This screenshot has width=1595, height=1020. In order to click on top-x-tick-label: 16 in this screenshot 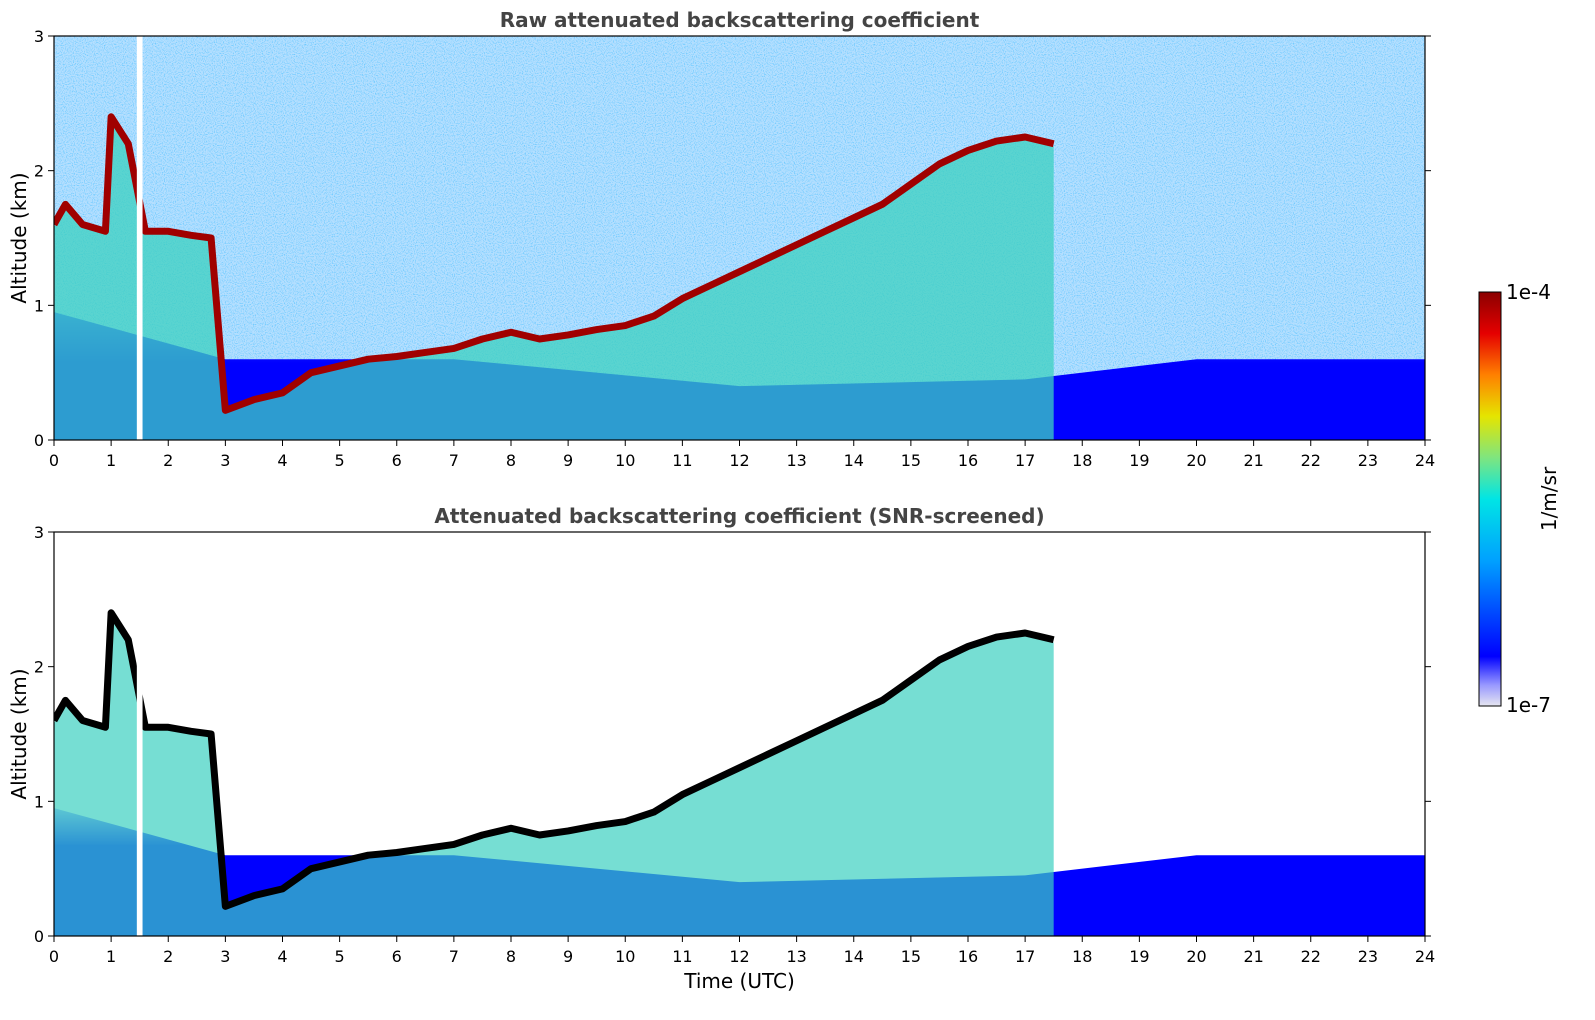, I will do `click(968, 460)`.